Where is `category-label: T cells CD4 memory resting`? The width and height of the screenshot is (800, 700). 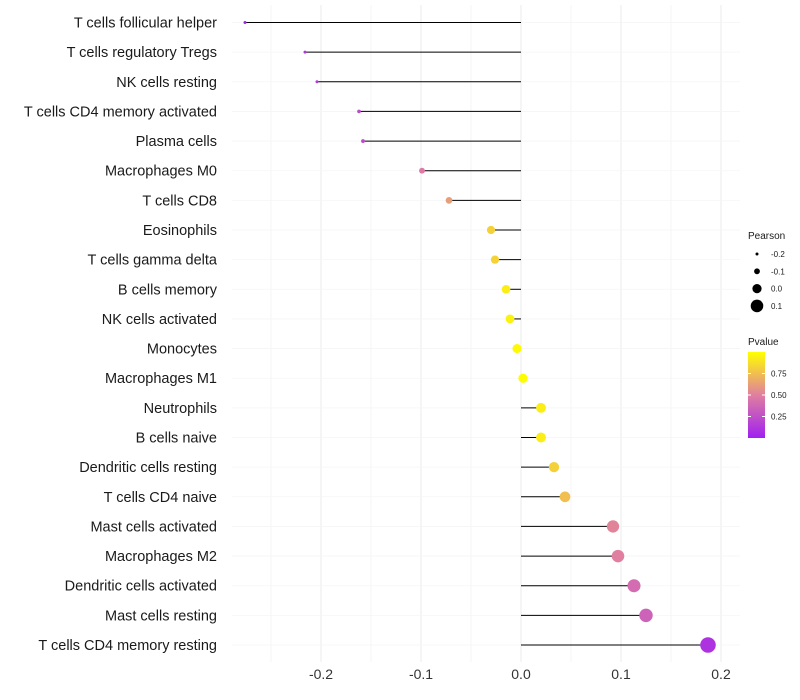 category-label: T cells CD4 memory resting is located at coordinates (127, 646).